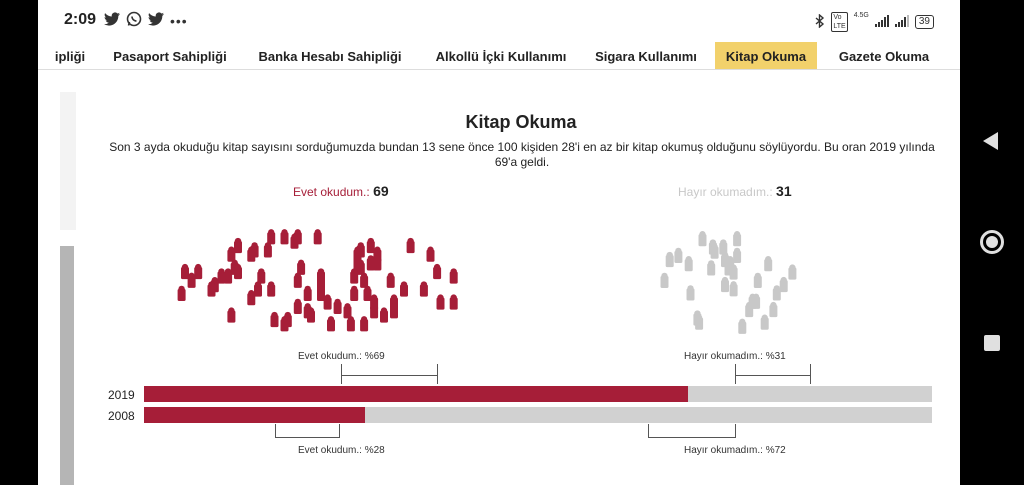 The width and height of the screenshot is (1024, 485). Describe the element at coordinates (70, 56) in the screenshot. I see `tab-ipligi: ipliği` at that location.